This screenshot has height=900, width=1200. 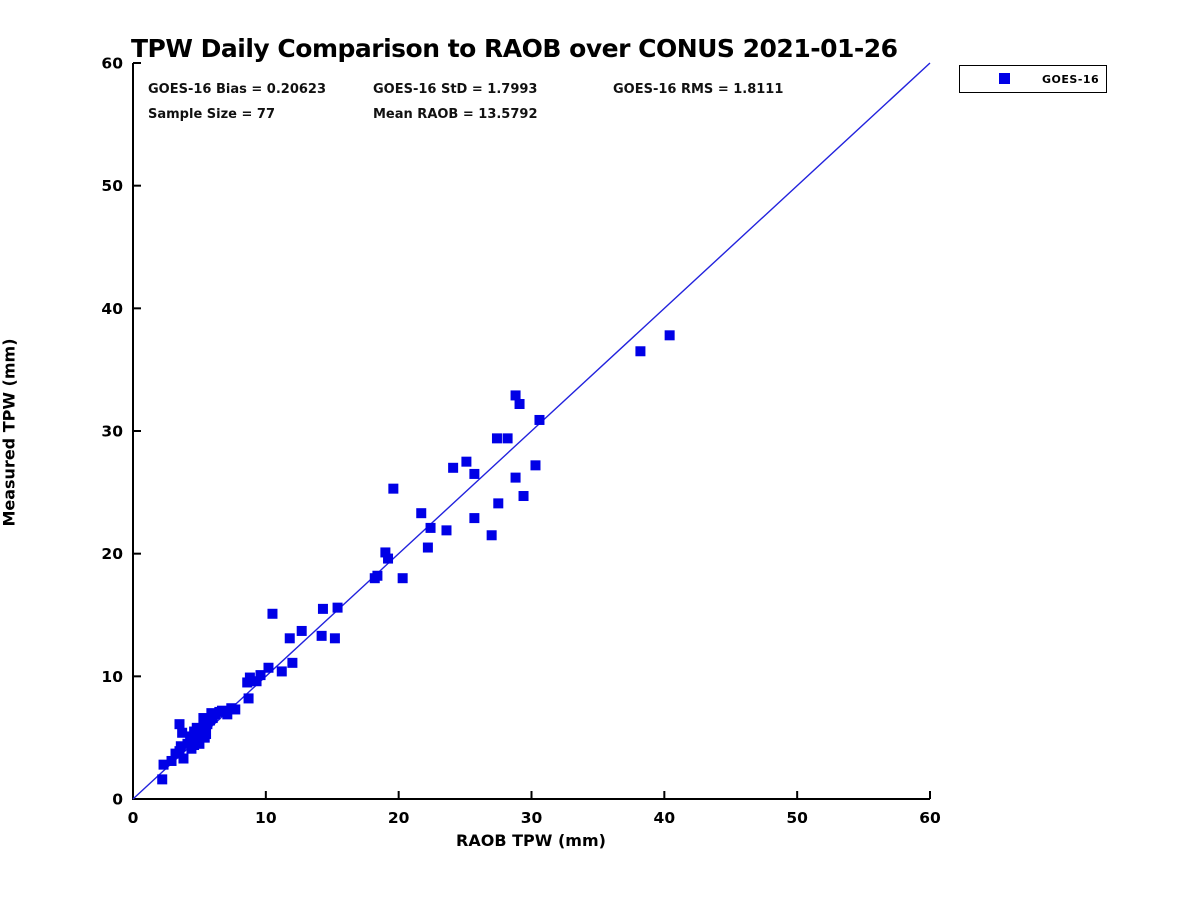 I want to click on y-tick-label: 20, so click(x=112, y=554).